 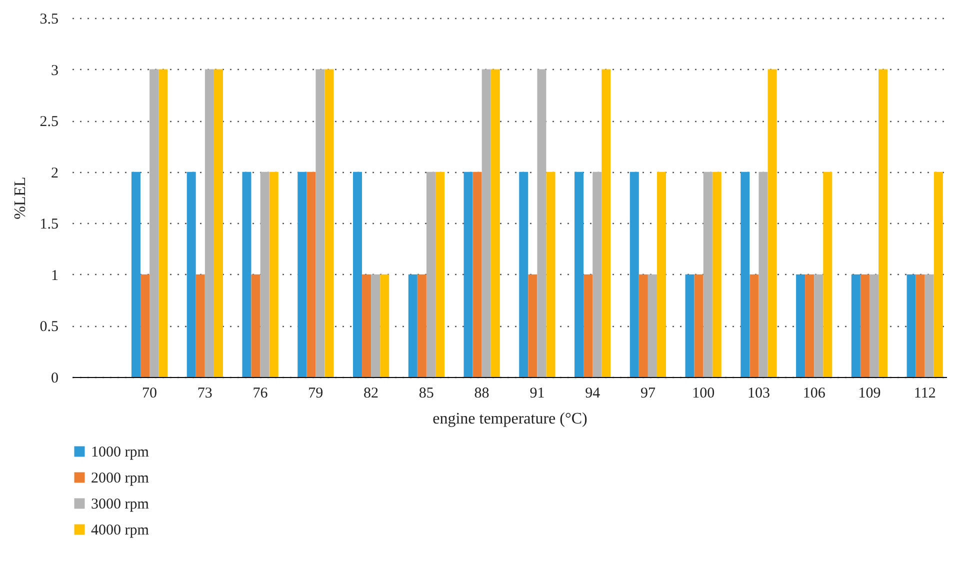 I want to click on y-tick-label: 3, so click(x=54, y=70).